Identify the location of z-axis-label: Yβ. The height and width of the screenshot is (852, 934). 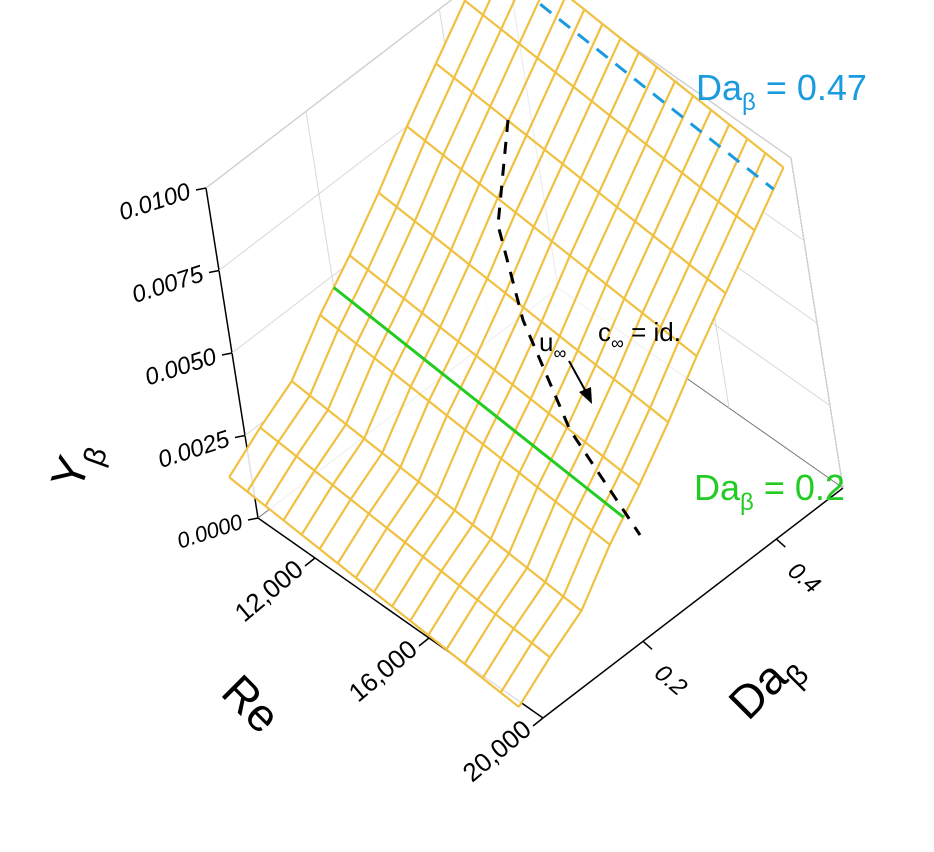
(77, 466).